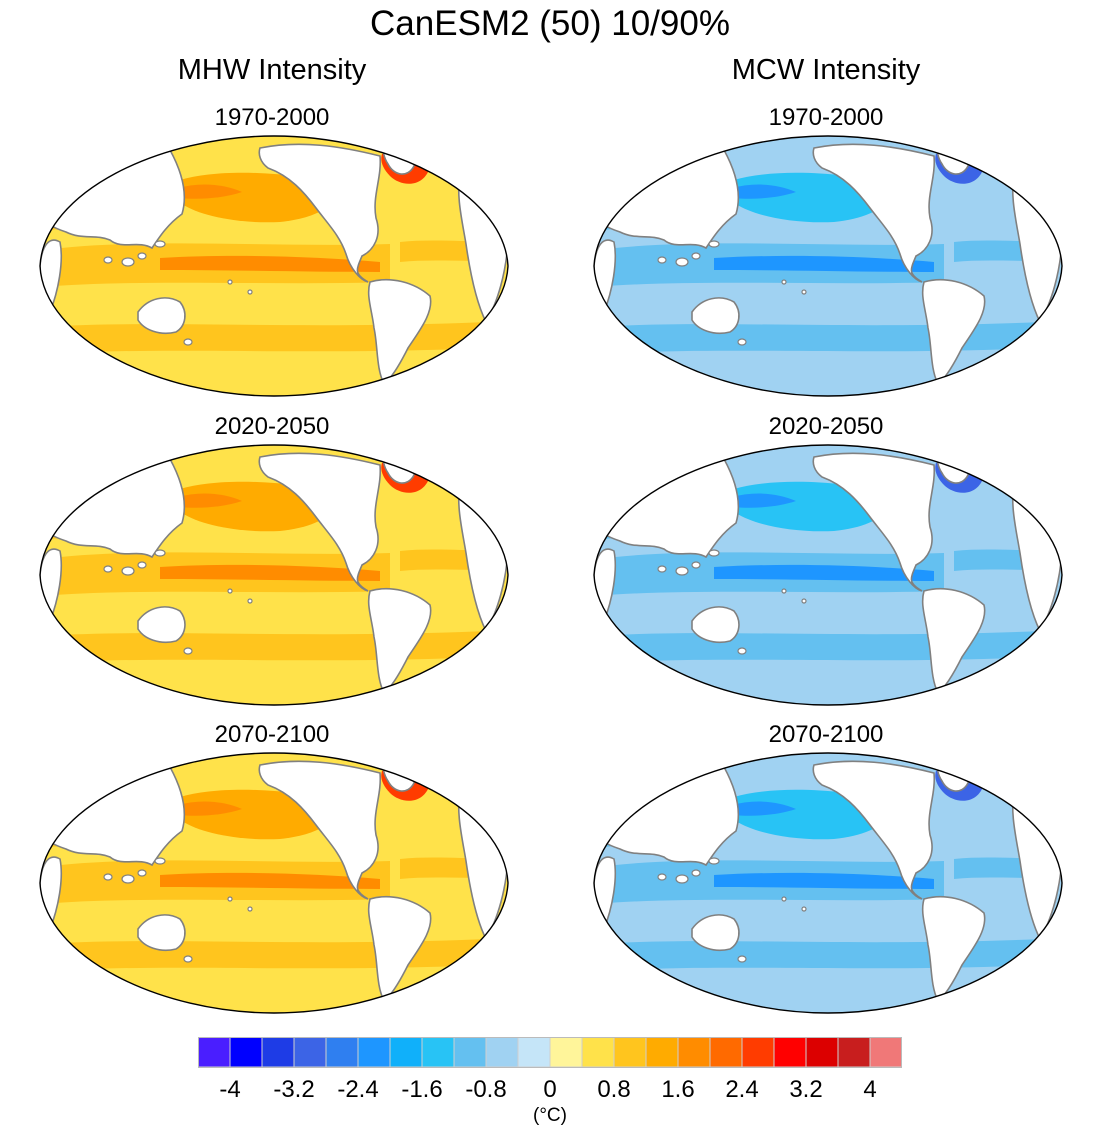 The height and width of the screenshot is (1139, 1100). I want to click on colorbar-units: (°C), so click(550, 1115).